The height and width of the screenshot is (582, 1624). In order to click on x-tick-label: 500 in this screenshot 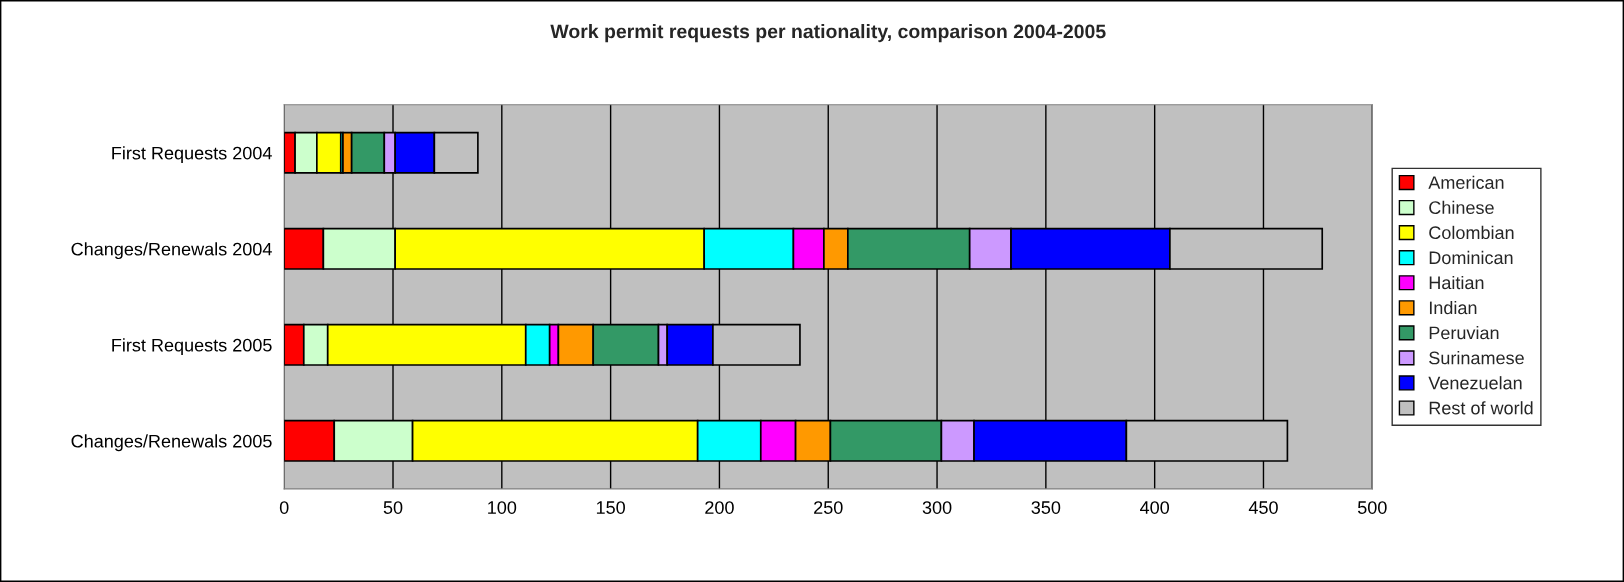, I will do `click(1372, 507)`.